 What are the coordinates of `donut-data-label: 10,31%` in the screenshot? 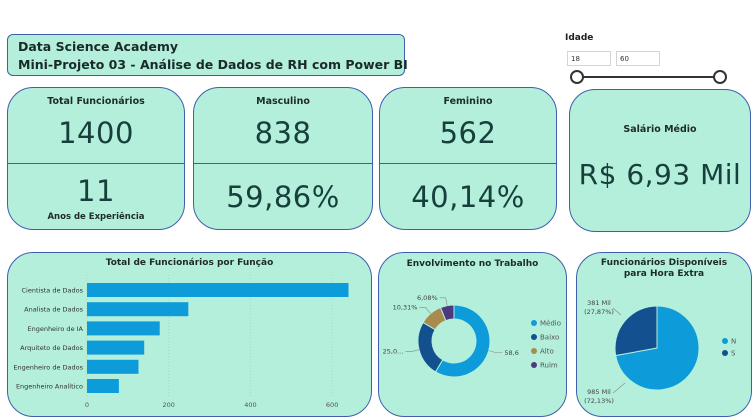 It's located at (405, 308).